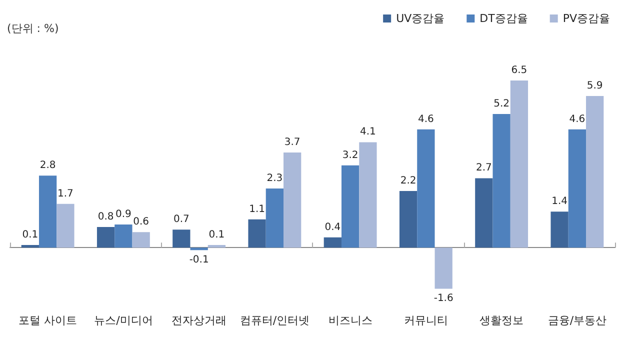  Describe the element at coordinates (199, 320) in the screenshot. I see `x-tick-label: 전자상거래` at that location.